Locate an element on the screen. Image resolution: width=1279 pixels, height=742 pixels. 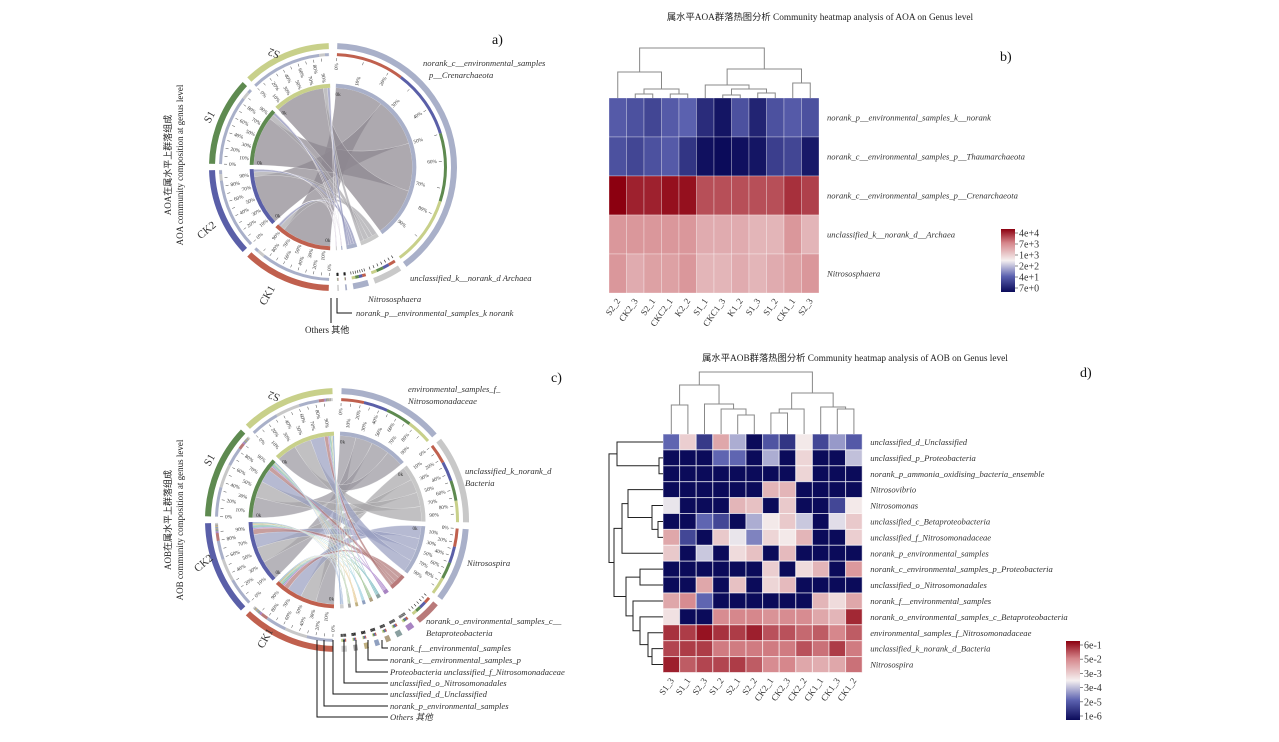
colorbar-tick-label: 2e-5 is located at coordinates (1093, 702).